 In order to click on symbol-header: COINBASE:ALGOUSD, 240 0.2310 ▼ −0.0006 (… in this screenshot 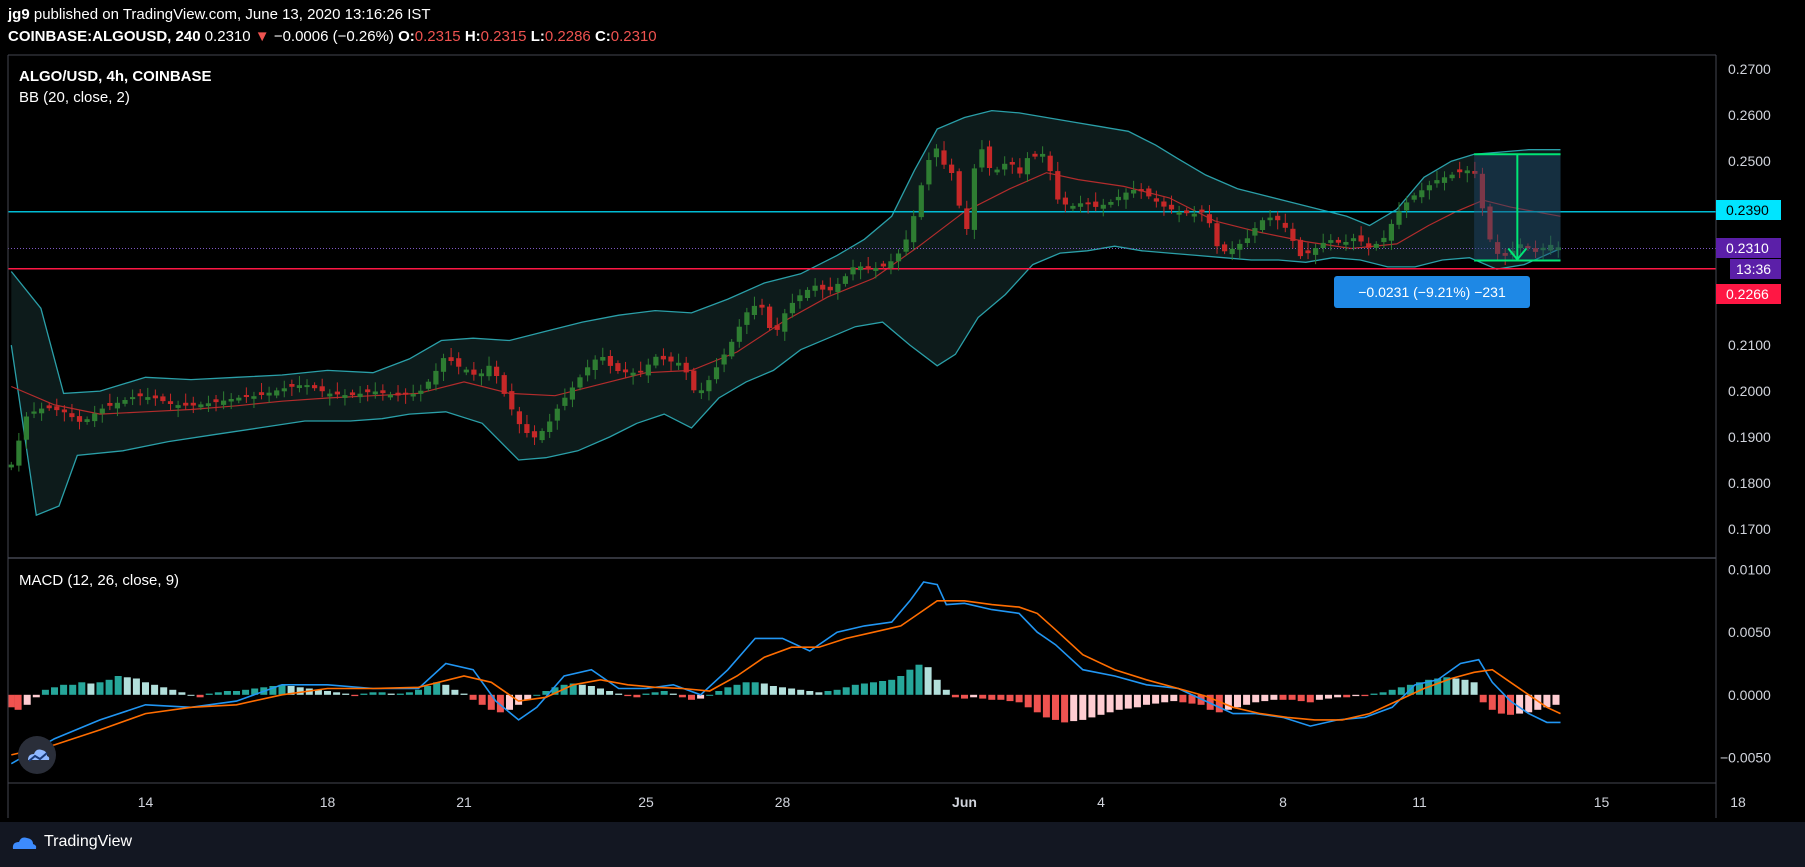, I will do `click(332, 36)`.